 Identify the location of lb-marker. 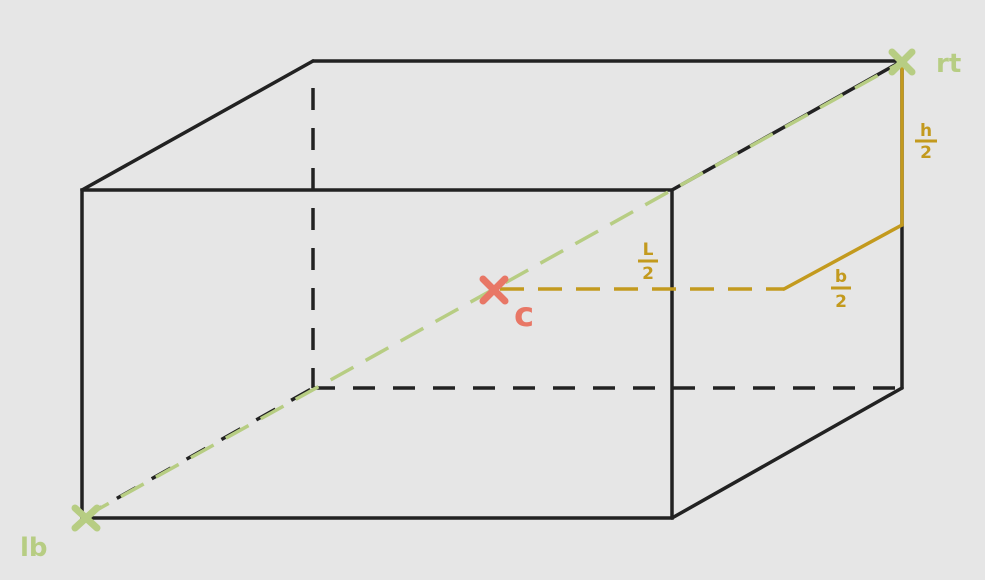
(86, 518).